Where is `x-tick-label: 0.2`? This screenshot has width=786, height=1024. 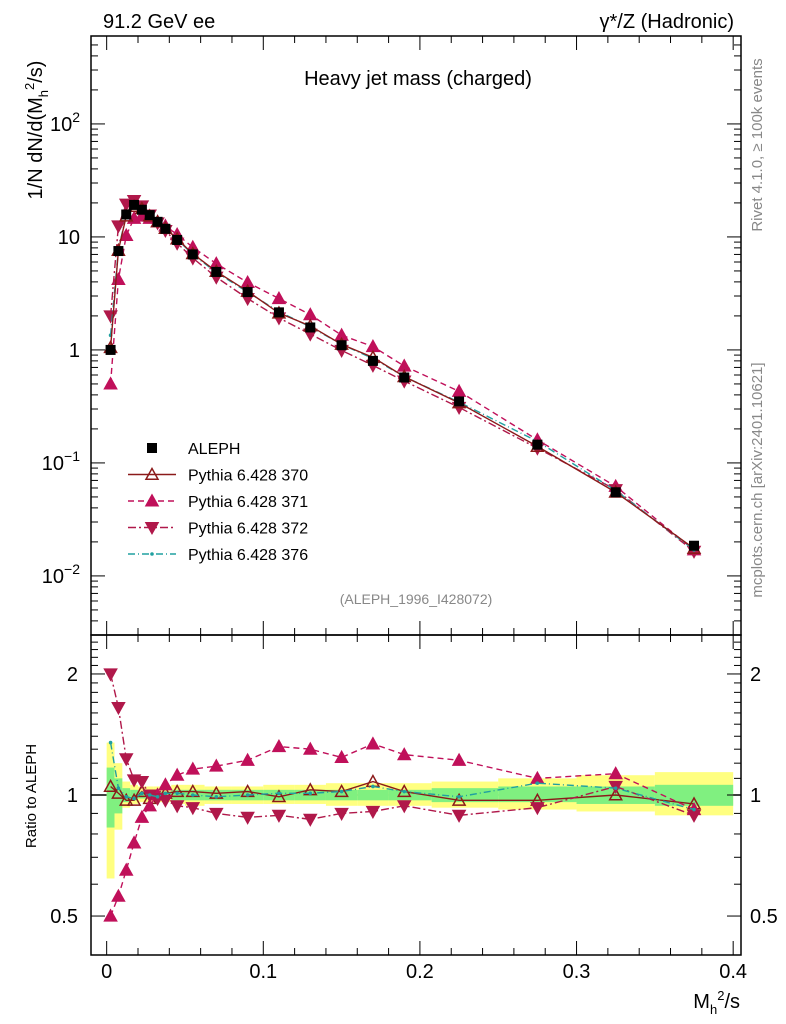
x-tick-label: 0.2 is located at coordinates (420, 972).